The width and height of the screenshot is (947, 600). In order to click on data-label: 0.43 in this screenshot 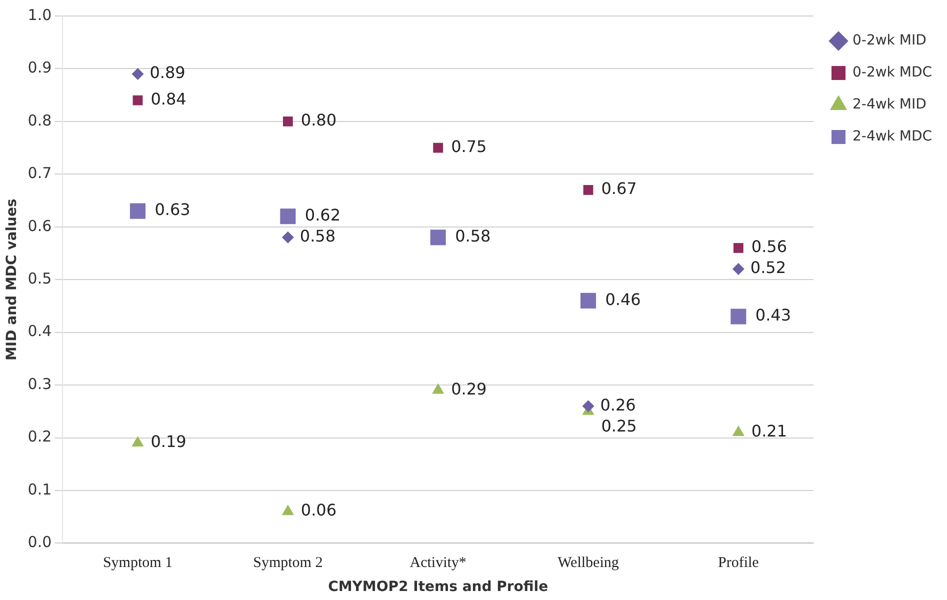, I will do `click(773, 315)`.